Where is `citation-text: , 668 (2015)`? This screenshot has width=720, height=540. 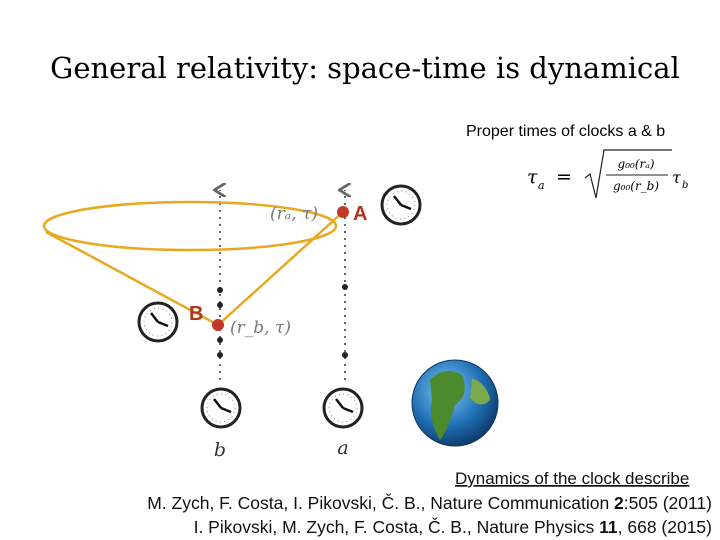
citation-text: , 668 (2015) is located at coordinates (665, 527).